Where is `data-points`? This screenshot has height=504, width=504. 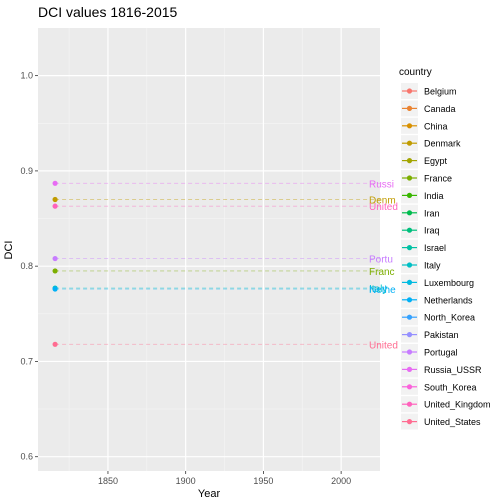 data-points is located at coordinates (55, 263).